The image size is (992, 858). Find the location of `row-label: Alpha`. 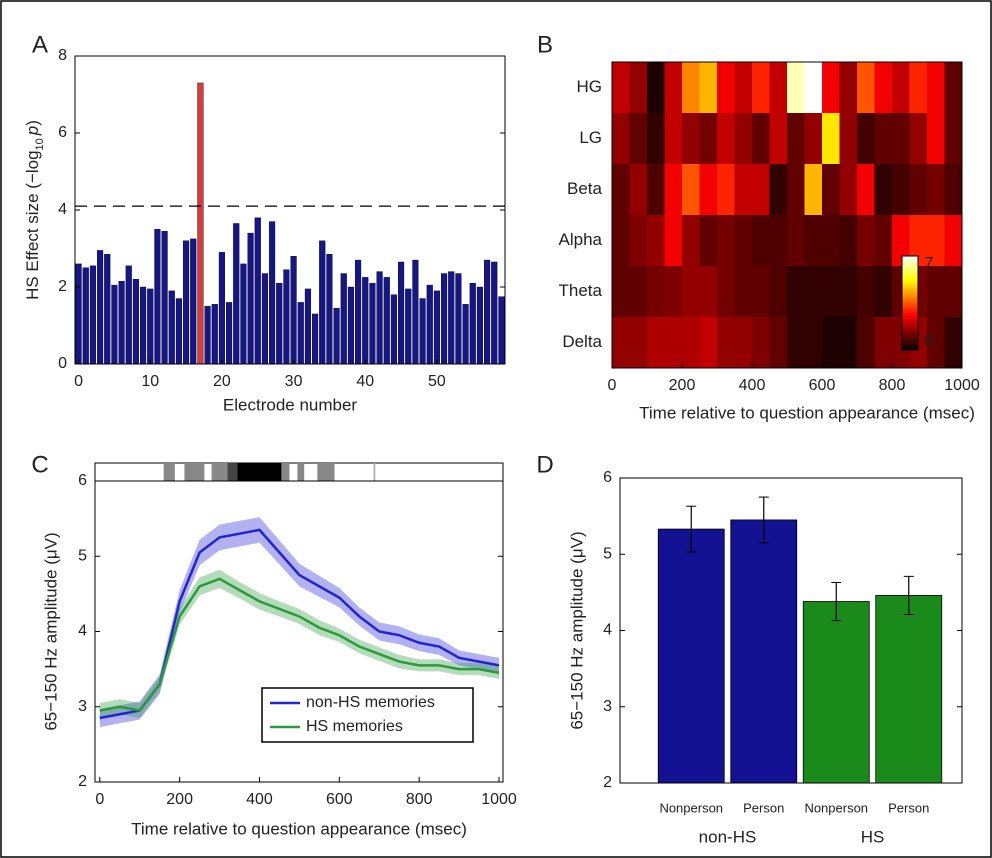

row-label: Alpha is located at coordinates (581, 239).